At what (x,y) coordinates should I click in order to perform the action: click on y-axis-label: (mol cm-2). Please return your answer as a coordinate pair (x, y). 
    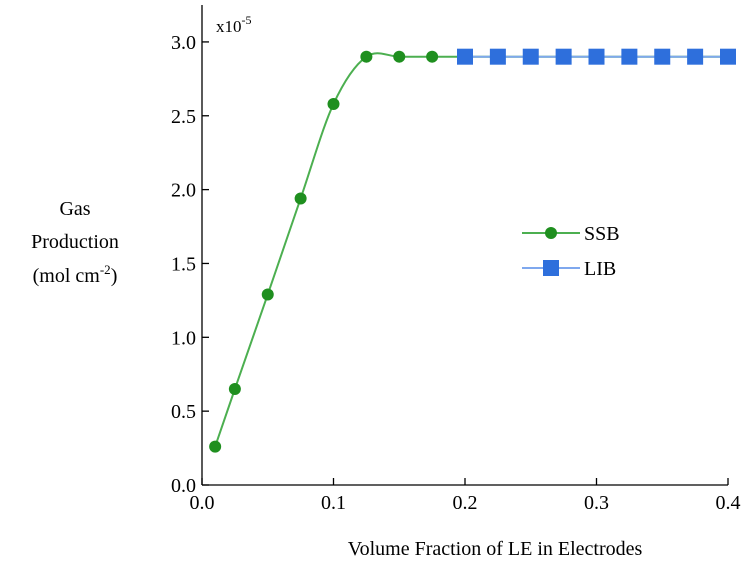
    Looking at the image, I should click on (75, 274).